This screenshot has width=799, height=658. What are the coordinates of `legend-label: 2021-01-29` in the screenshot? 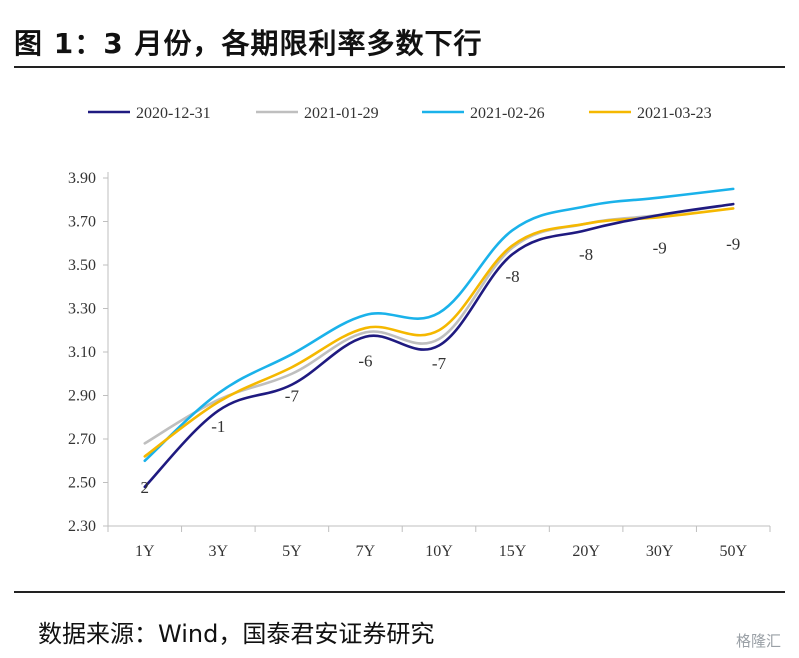 It's located at (341, 113).